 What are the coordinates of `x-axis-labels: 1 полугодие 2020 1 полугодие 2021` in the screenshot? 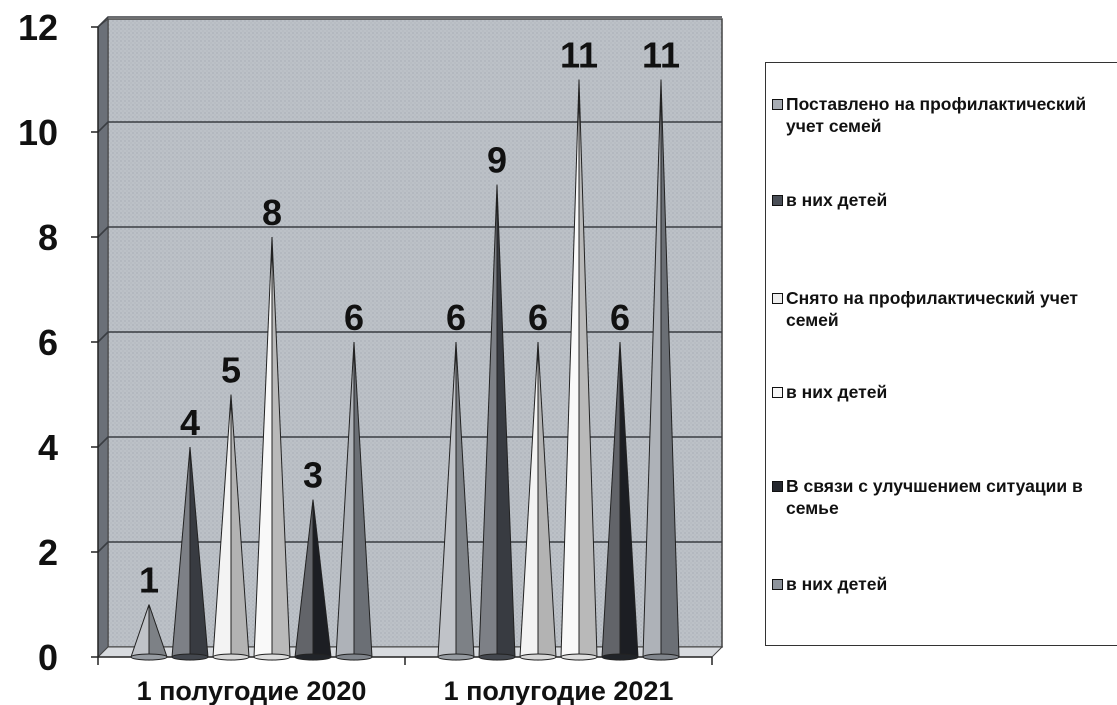 It's located at (405, 690).